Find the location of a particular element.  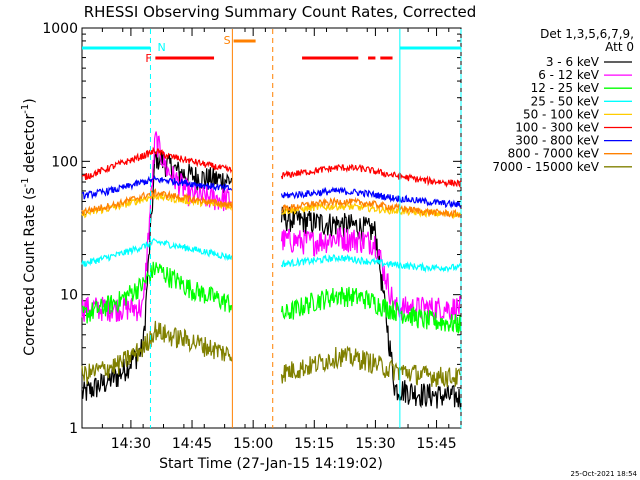

legend-label: 25 - 50 keV is located at coordinates (565, 101).